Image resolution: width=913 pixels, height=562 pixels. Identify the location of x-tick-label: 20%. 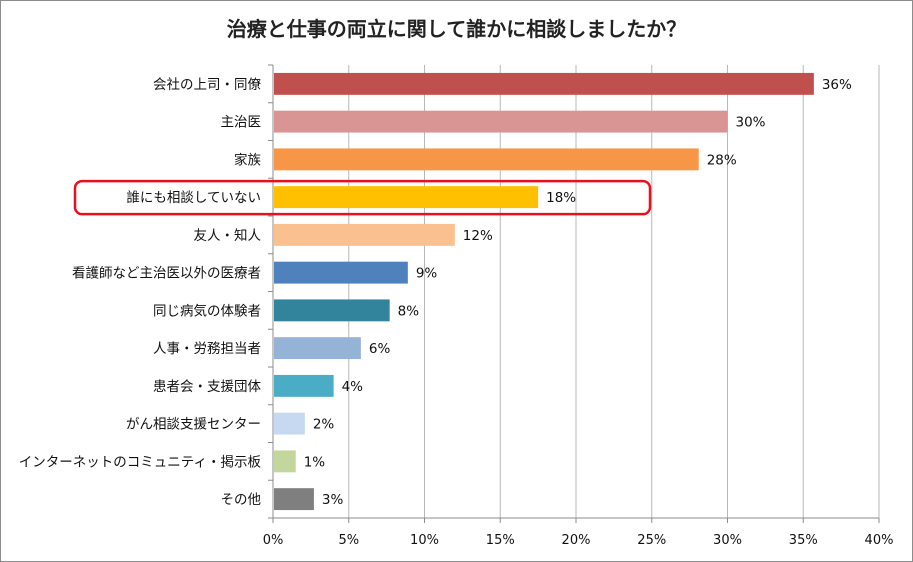
(576, 540).